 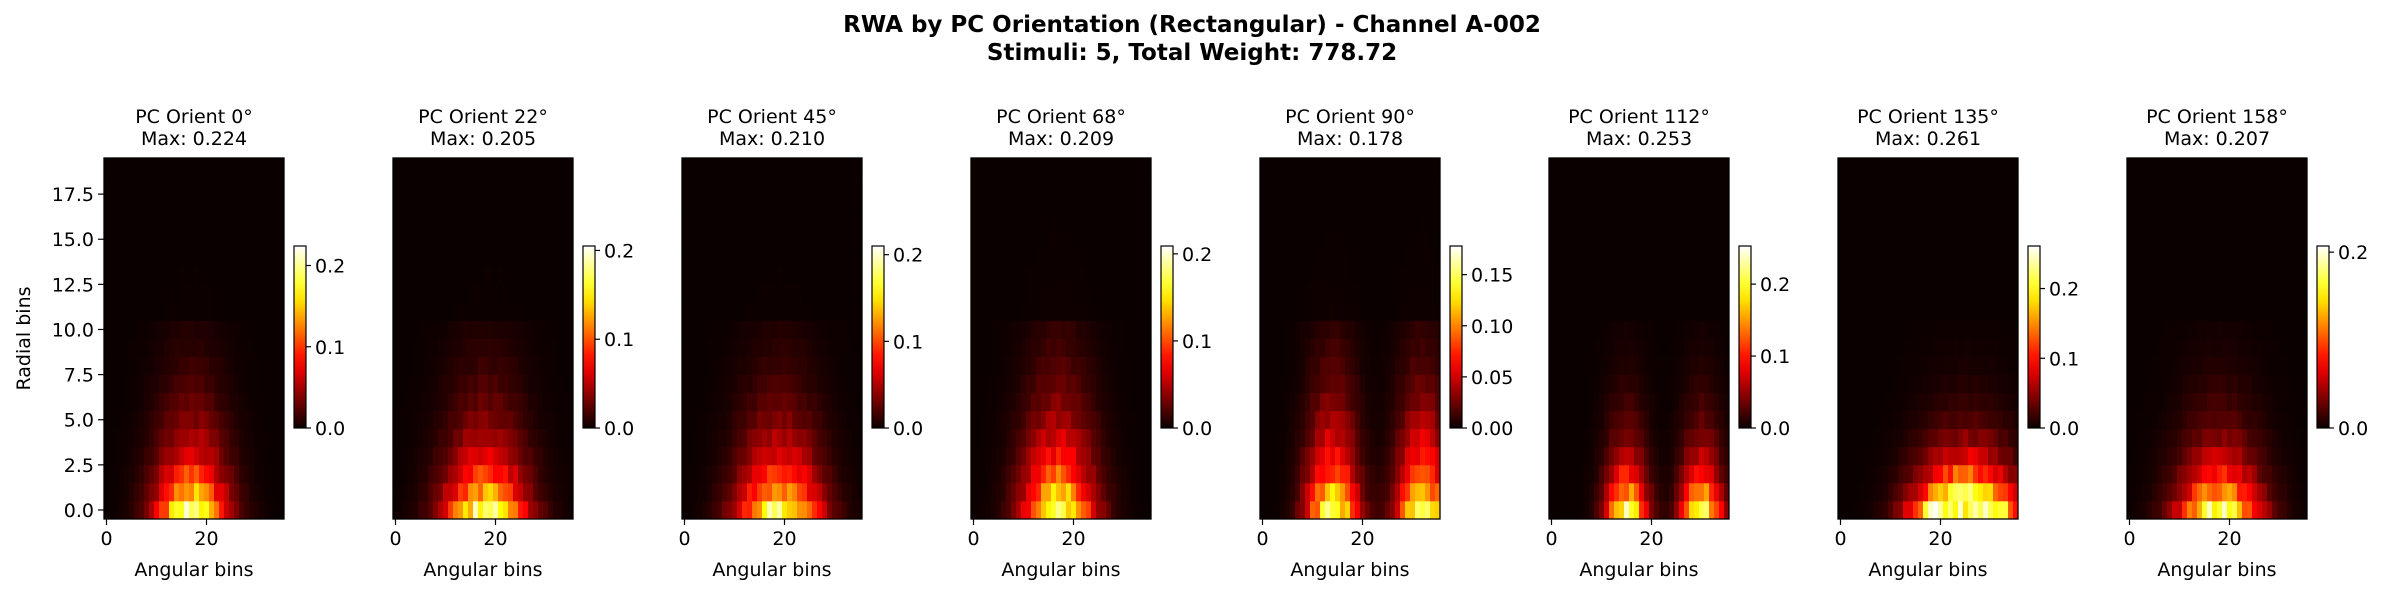 I want to click on colorbar-tick-label: 0.0, so click(x=330, y=429).